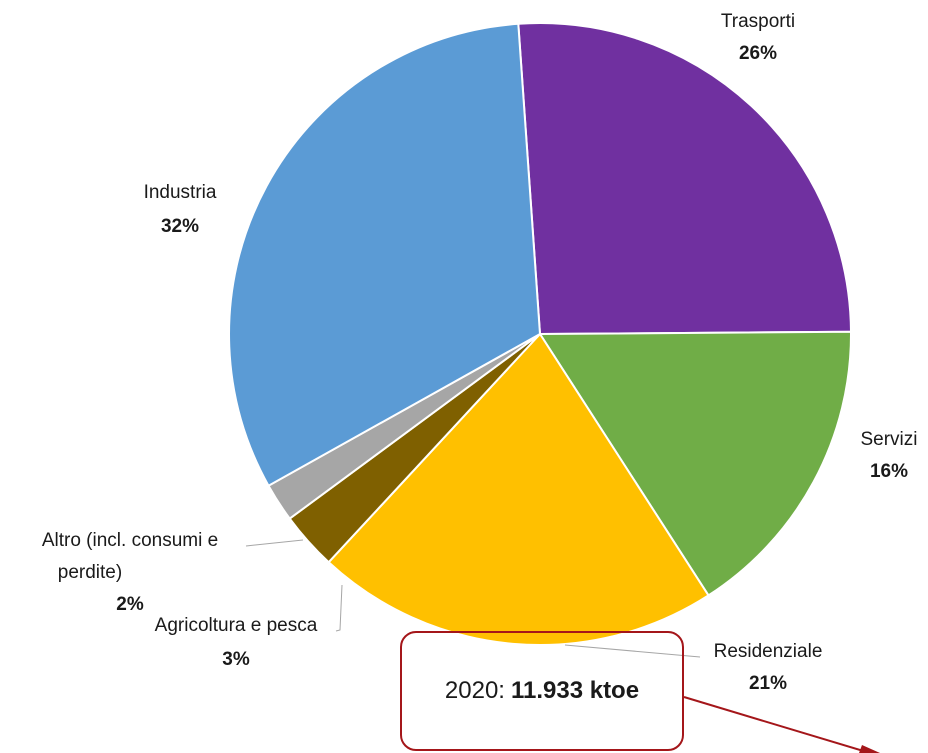 Image resolution: width=928 pixels, height=753 pixels. Describe the element at coordinates (473, 598) in the screenshot. I see `leader-lines` at that location.